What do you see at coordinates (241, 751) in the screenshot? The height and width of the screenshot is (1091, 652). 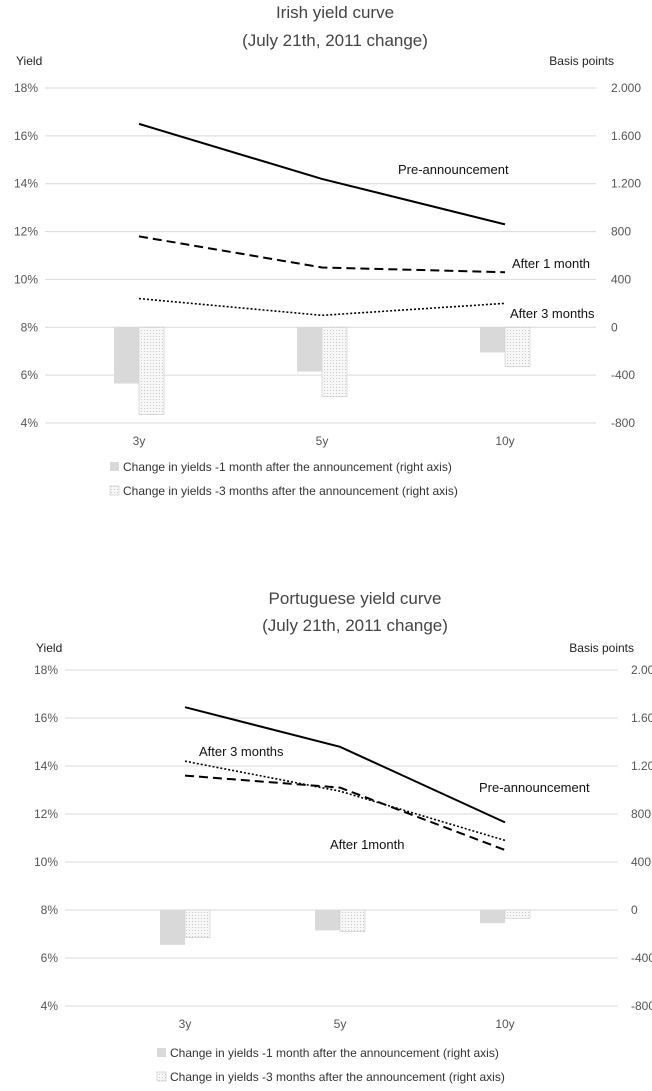 I see `portuguese-line-label-3m: After 3 months` at bounding box center [241, 751].